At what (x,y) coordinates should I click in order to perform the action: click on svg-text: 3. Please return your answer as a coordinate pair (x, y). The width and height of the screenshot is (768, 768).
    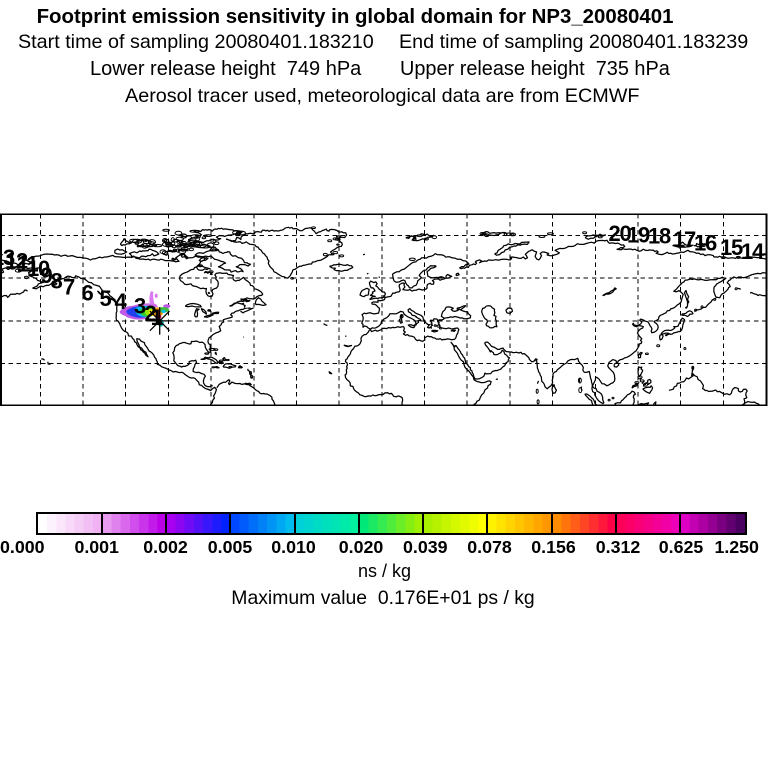
    Looking at the image, I should click on (140, 306).